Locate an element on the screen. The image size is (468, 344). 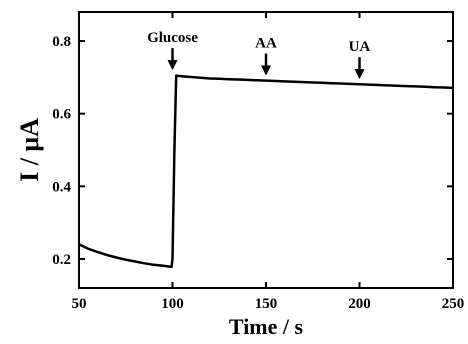
annotation-label: AA is located at coordinates (266, 44).